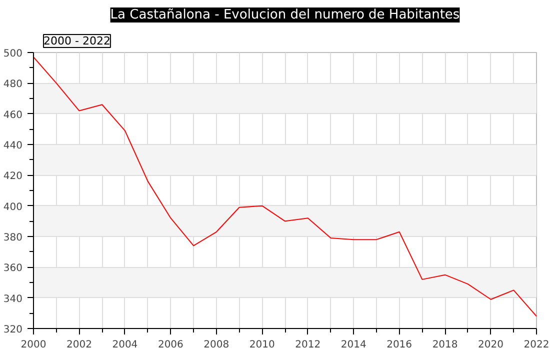 The image size is (550, 350). Describe the element at coordinates (399, 345) in the screenshot. I see `x-tick-label: 2016` at that location.